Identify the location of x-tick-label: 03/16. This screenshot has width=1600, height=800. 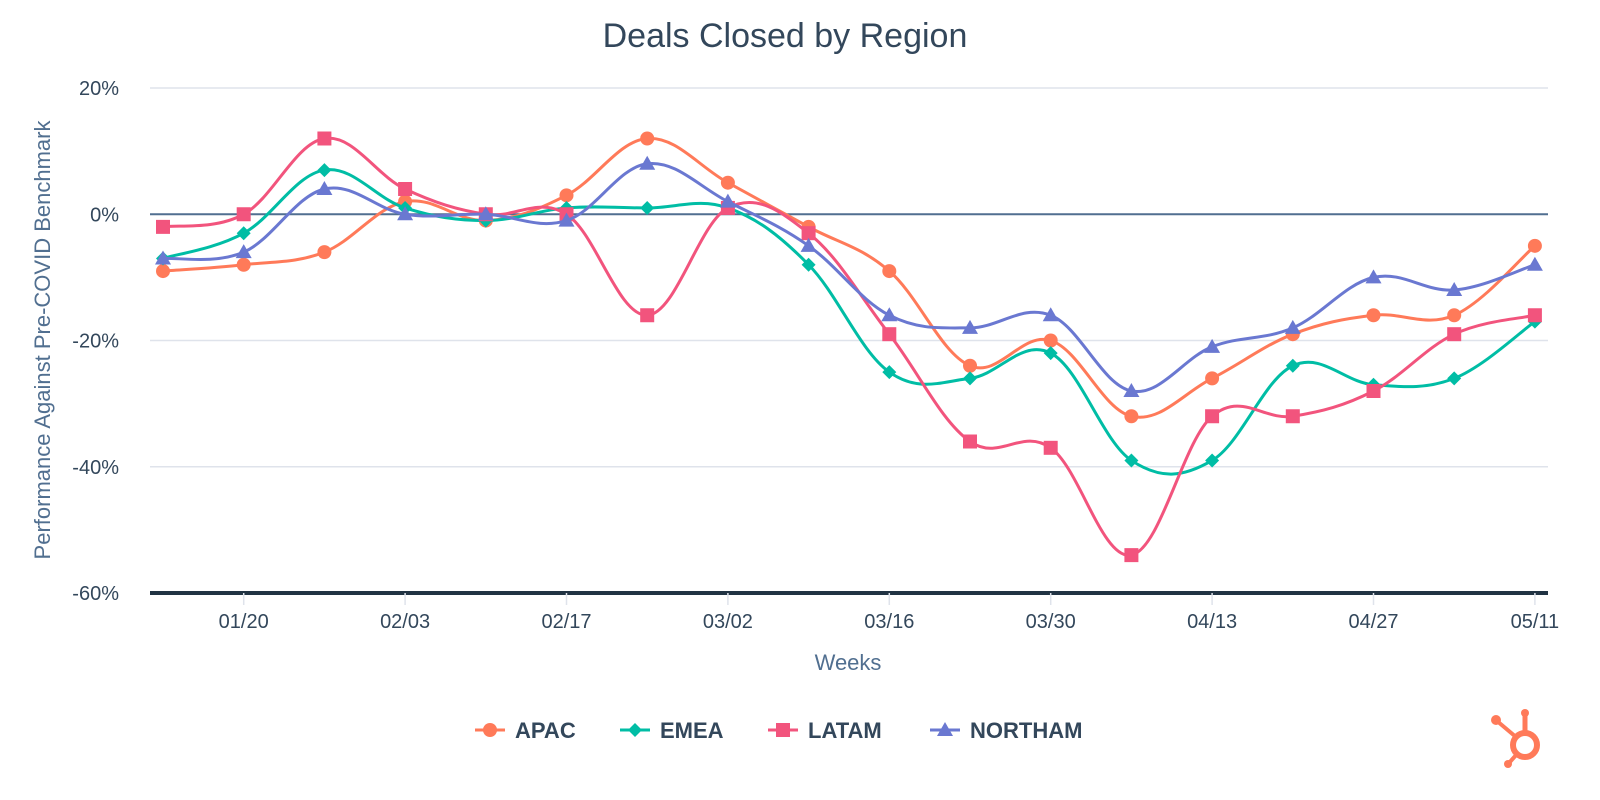
(889, 622).